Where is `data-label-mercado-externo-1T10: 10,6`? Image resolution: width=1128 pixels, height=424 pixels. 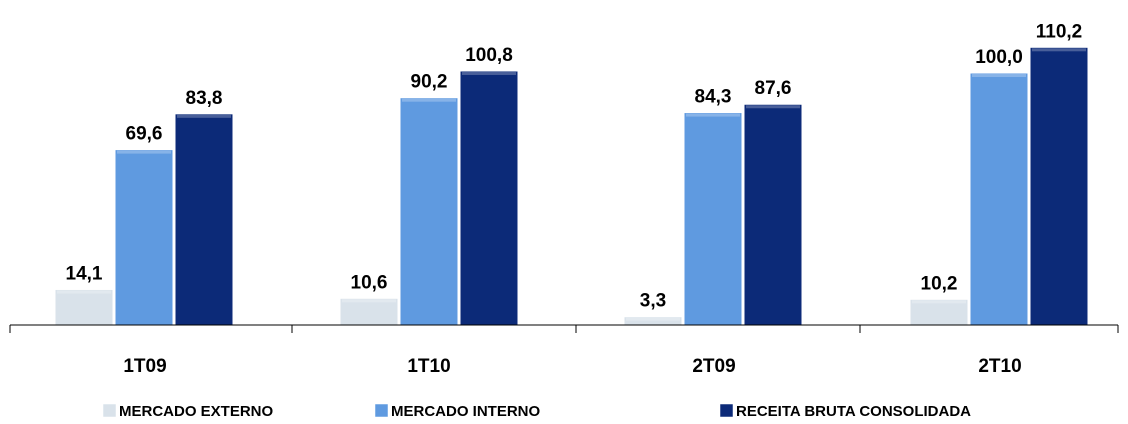 data-label-mercado-externo-1T10: 10,6 is located at coordinates (369, 282).